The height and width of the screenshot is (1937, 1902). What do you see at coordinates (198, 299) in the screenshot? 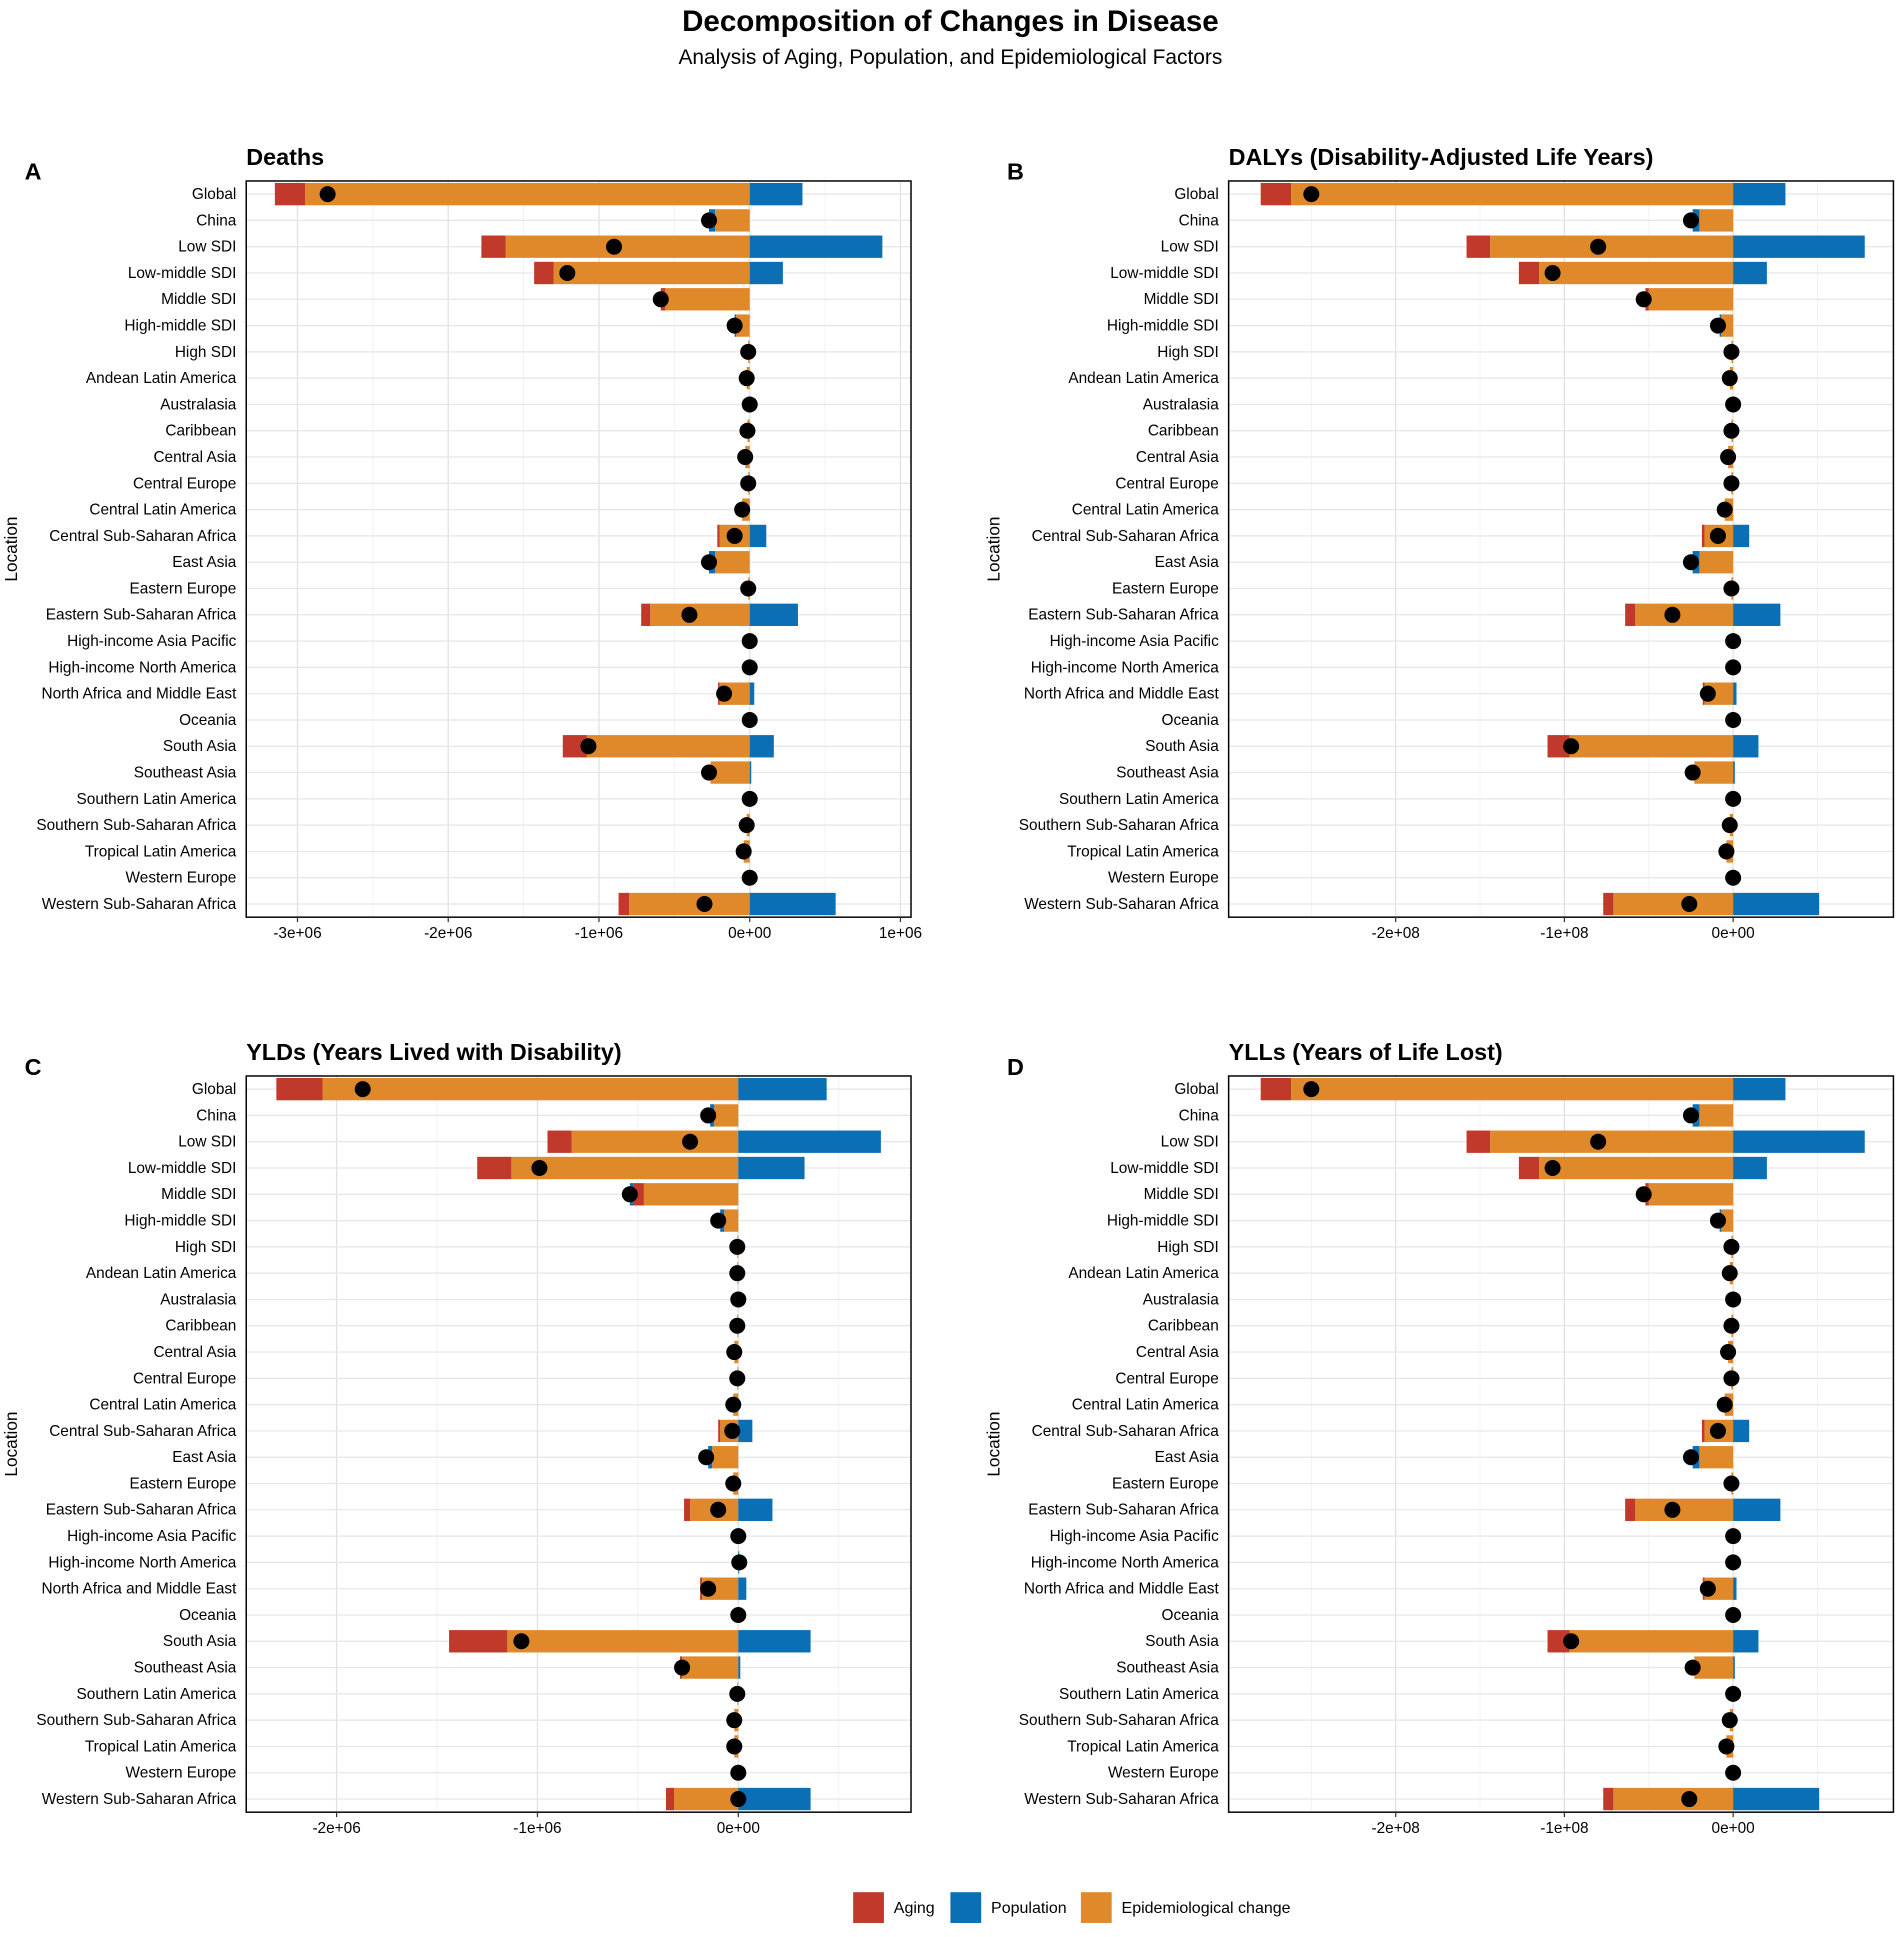
I see `y-tick-label: Middle SDI` at bounding box center [198, 299].